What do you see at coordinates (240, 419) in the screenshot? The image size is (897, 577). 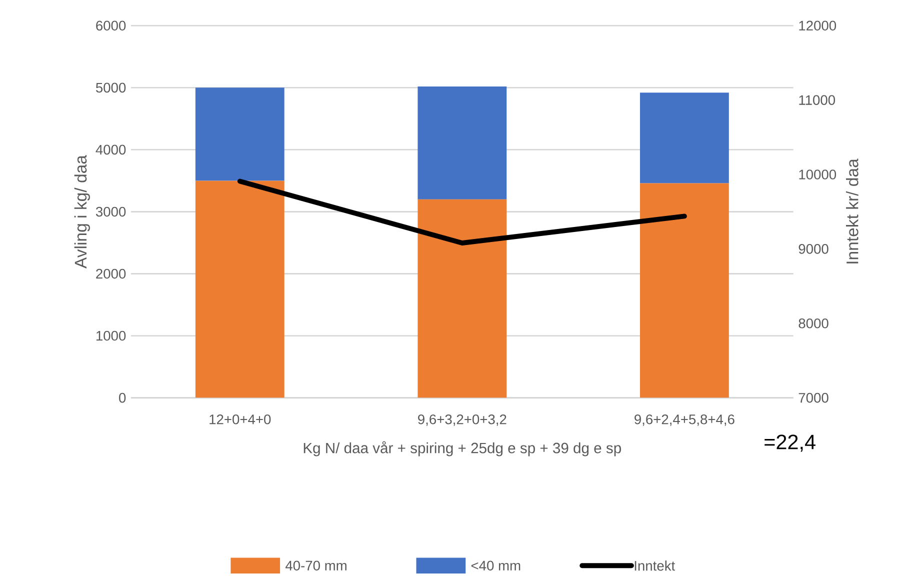 I see `x-tick-label: 12+0+4+0` at bounding box center [240, 419].